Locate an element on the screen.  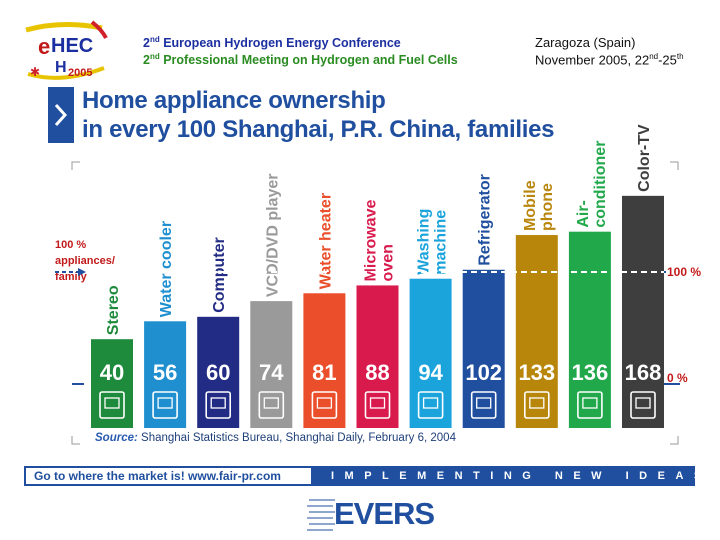
vcd-player-icon is located at coordinates (271, 405).